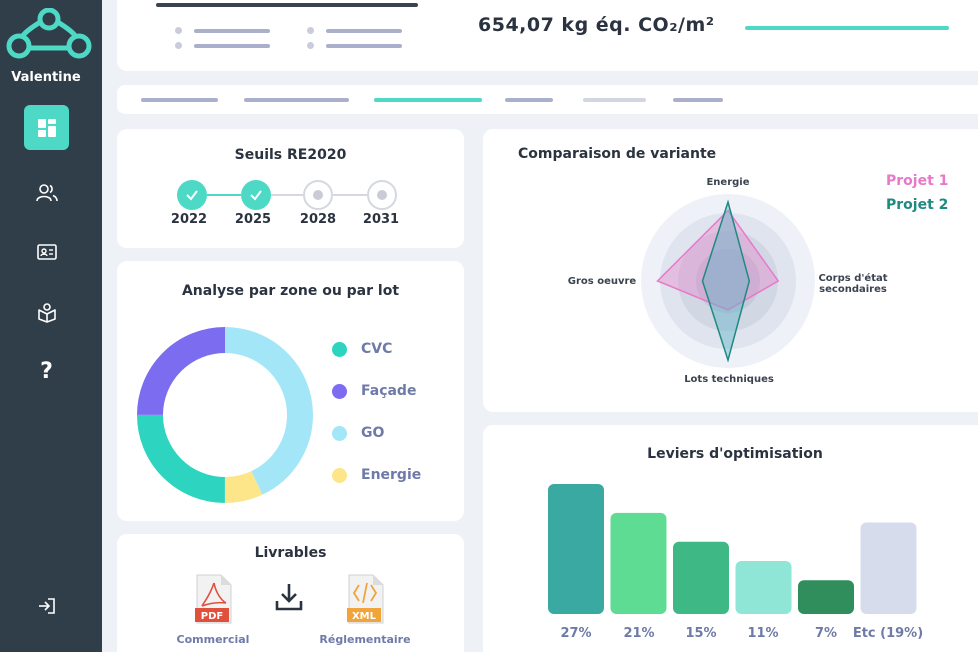 The width and height of the screenshot is (978, 652). What do you see at coordinates (365, 639) in the screenshot?
I see `regulatory-label: Réglementaire` at bounding box center [365, 639].